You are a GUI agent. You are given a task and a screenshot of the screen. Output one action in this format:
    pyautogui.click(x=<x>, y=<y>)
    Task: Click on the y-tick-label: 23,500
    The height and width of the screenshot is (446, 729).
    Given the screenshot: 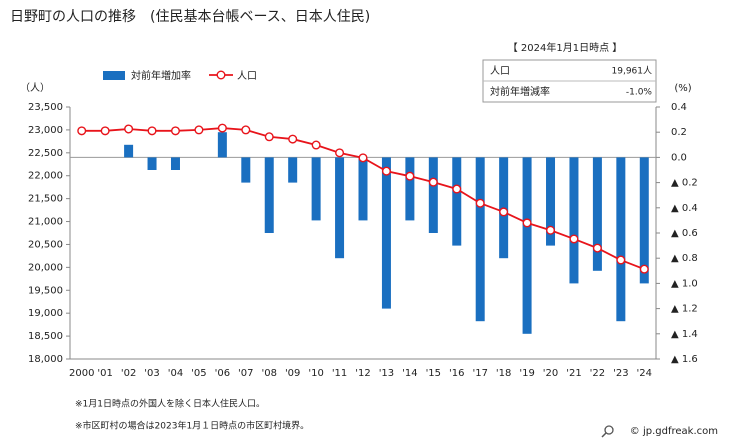 What is the action you would take?
    pyautogui.click(x=45, y=107)
    